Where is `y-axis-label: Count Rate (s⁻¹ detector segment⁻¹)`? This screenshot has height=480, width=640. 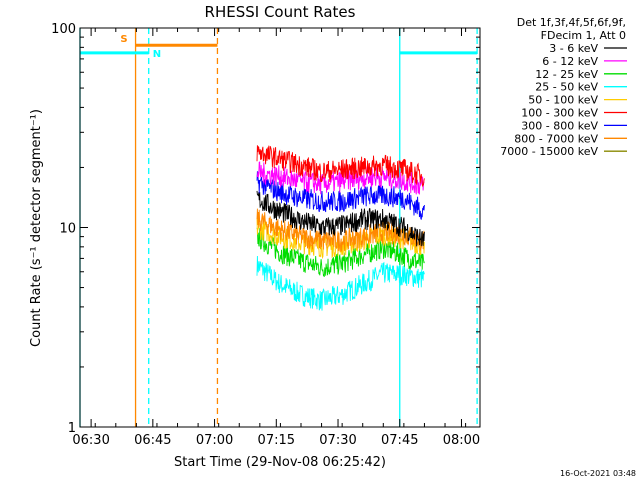 y-axis-label: Count Rate (s⁻¹ detector segment⁻¹) is located at coordinates (36, 228).